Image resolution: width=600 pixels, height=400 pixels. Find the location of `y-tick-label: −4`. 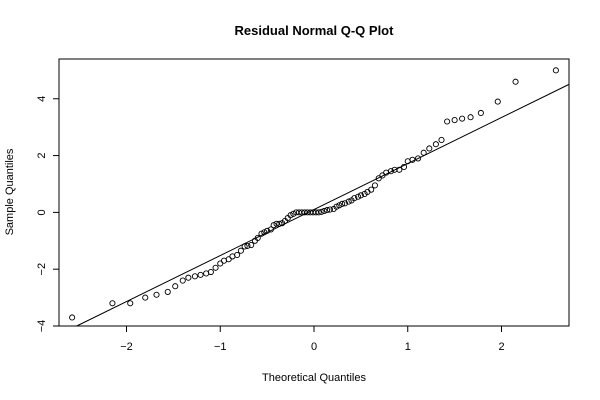

y-tick-label: −4 is located at coordinates (42, 326).